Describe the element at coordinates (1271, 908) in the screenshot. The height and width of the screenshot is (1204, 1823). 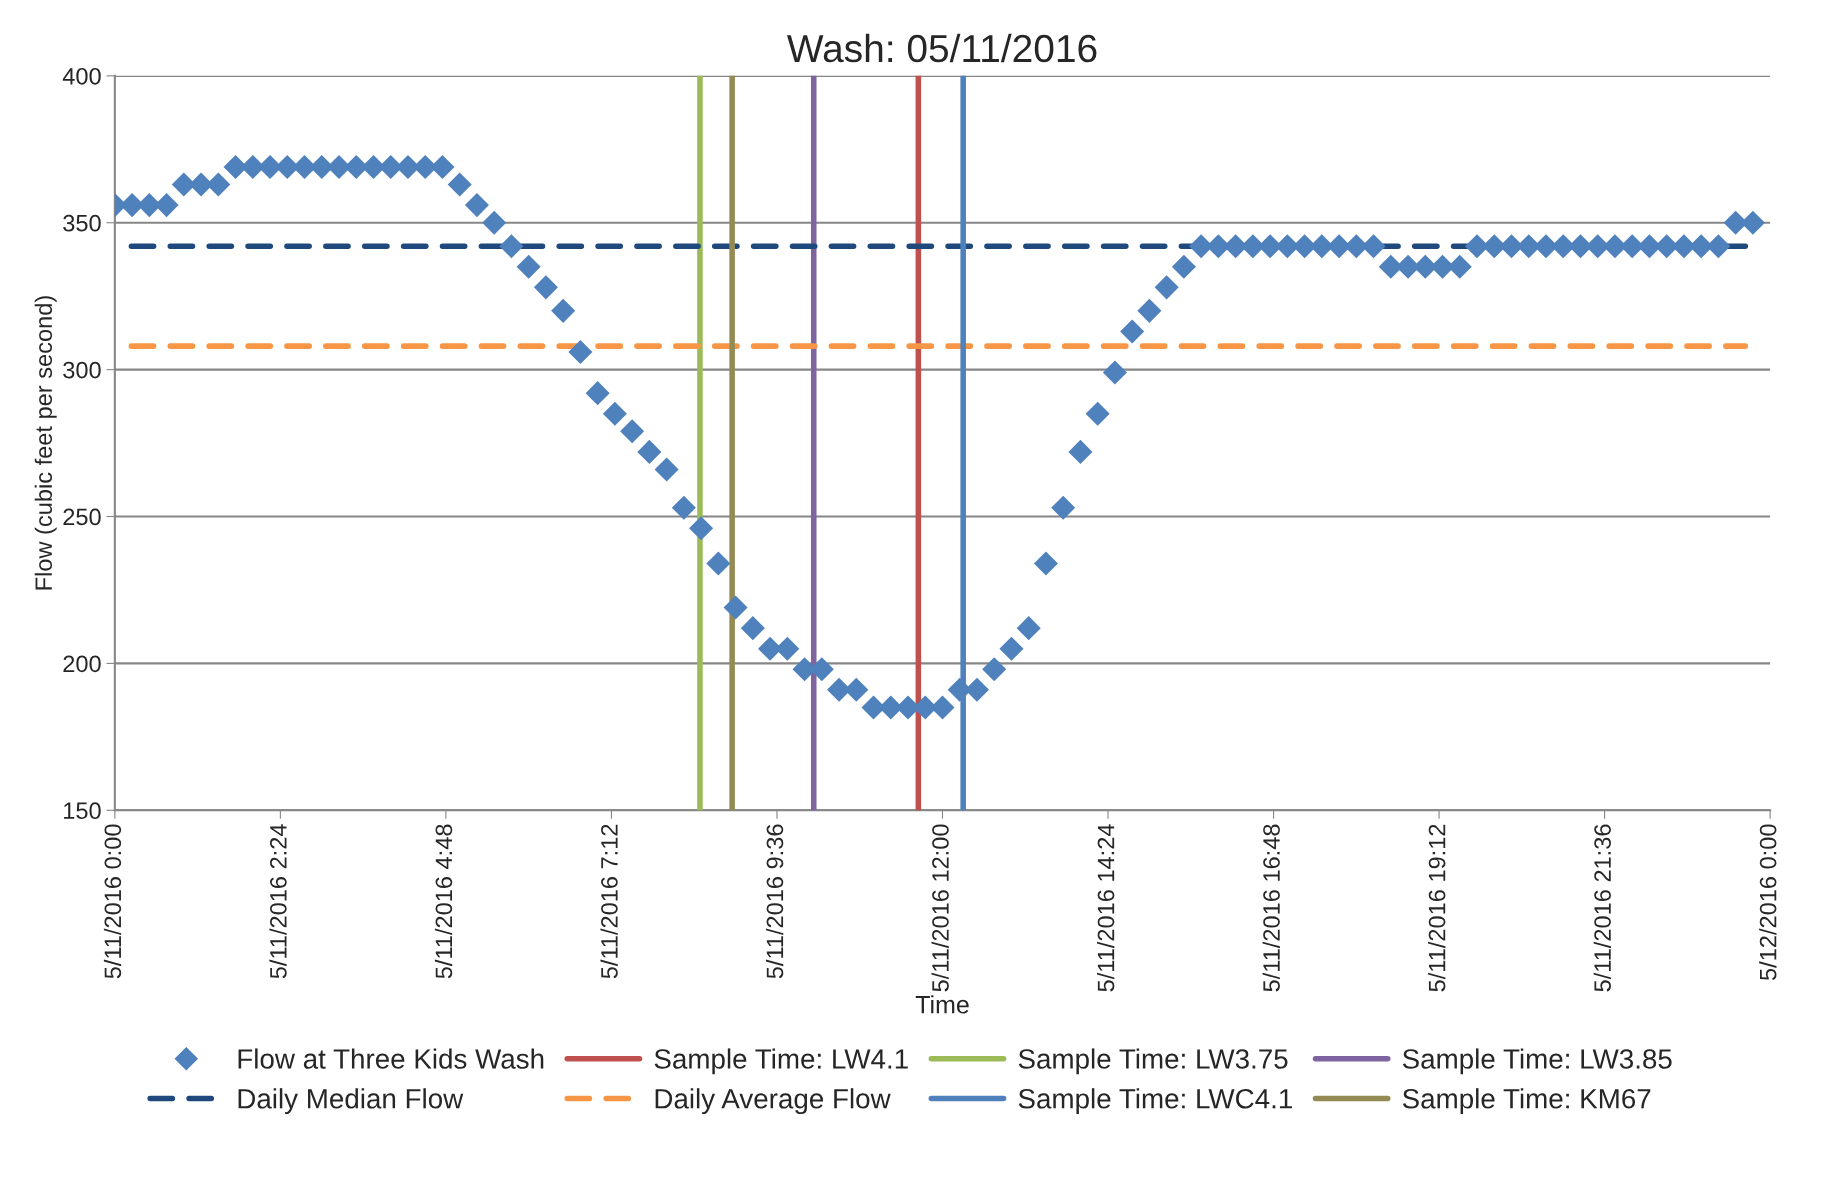
I see `x-tick-label: 5/11/2016 16:48` at that location.